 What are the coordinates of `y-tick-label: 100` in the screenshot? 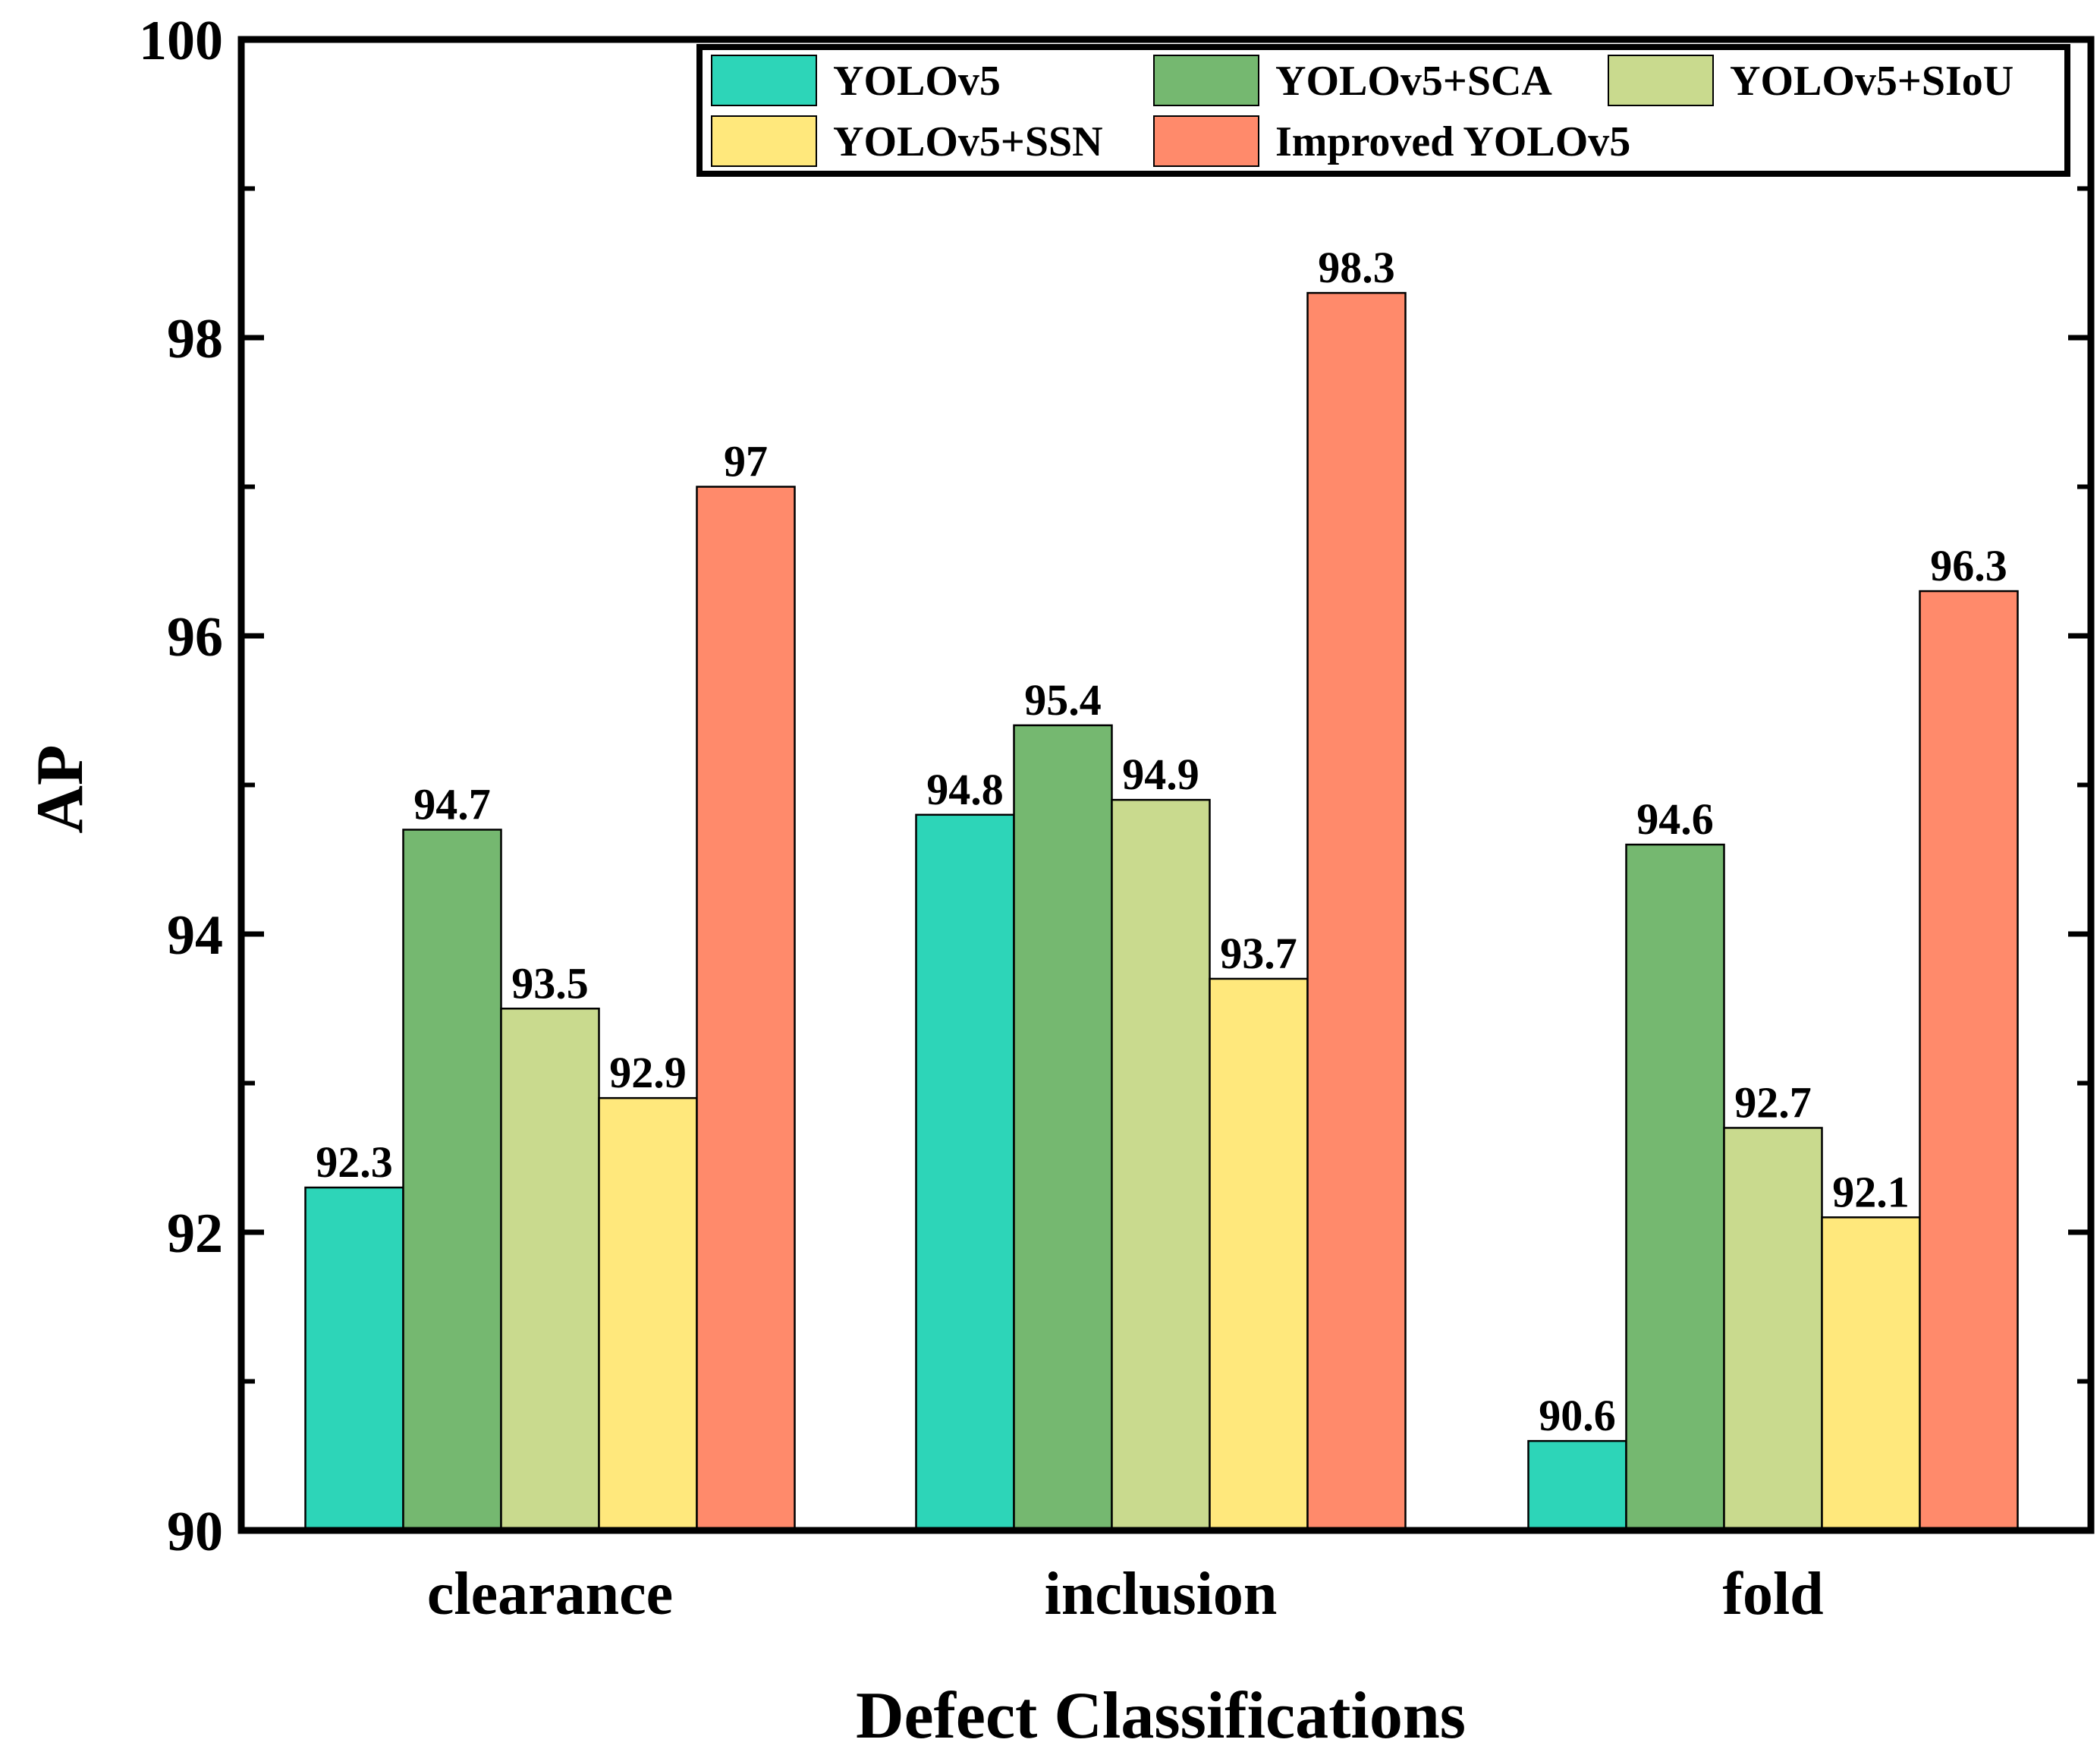 It's located at (181, 41).